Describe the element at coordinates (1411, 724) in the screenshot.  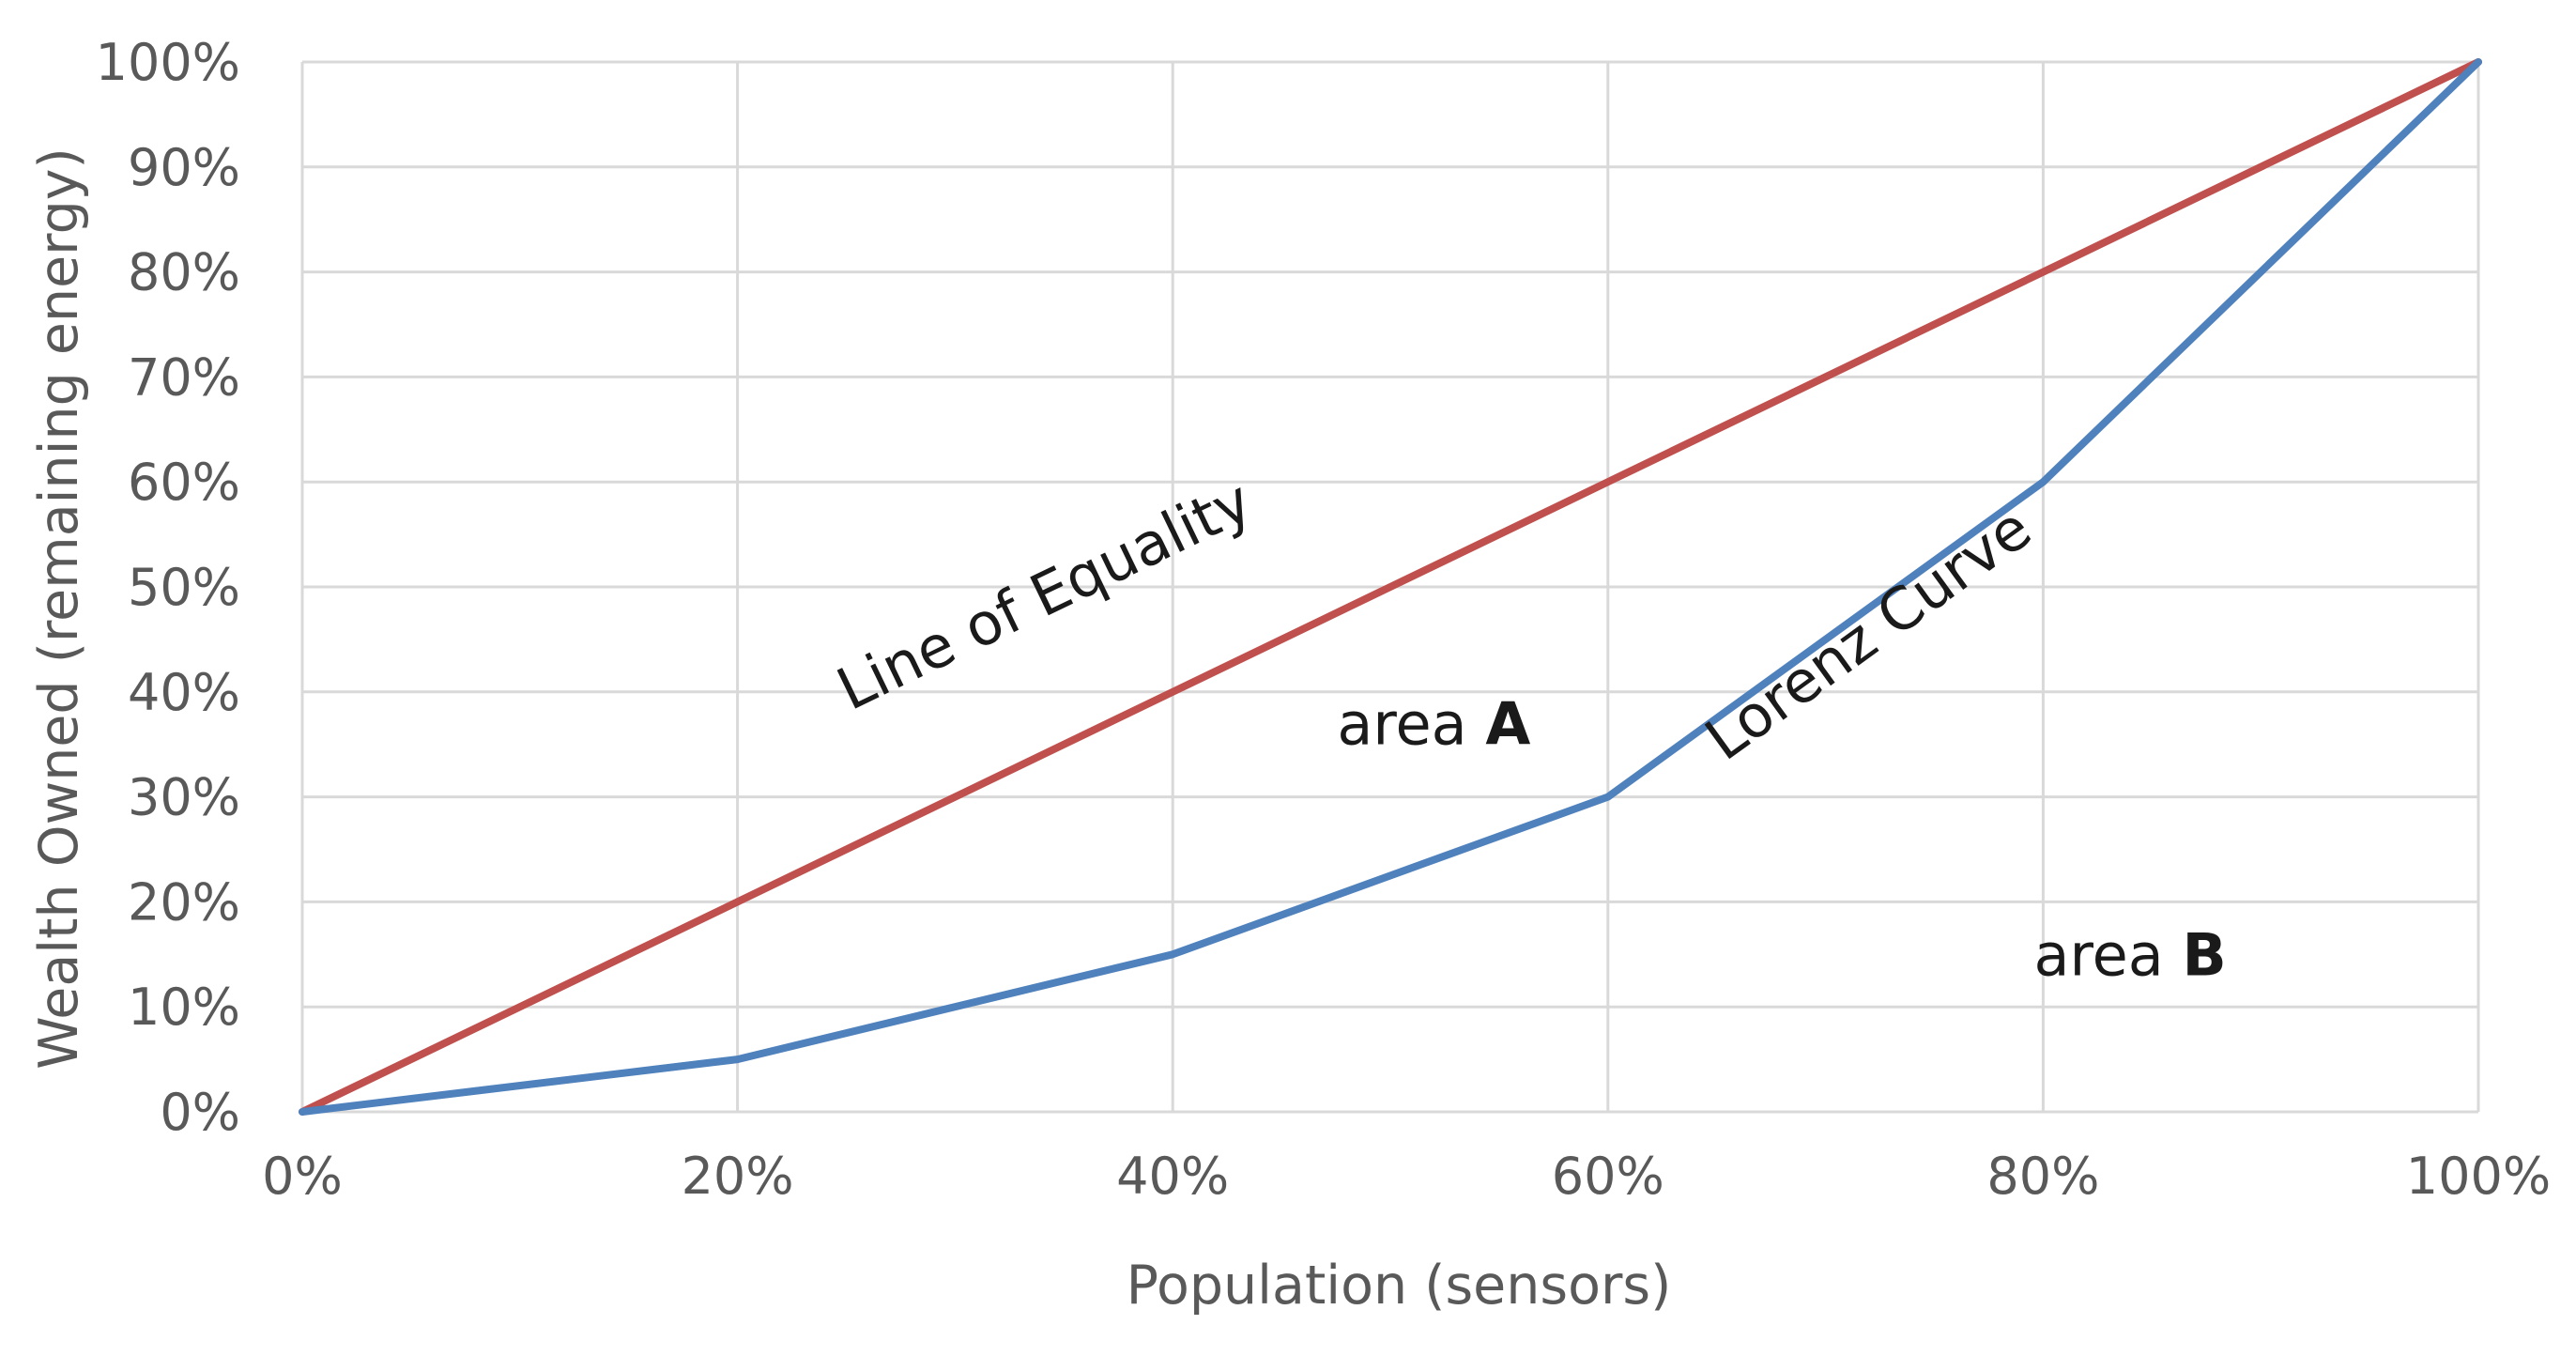
I see `area-a-prefix: area` at that location.